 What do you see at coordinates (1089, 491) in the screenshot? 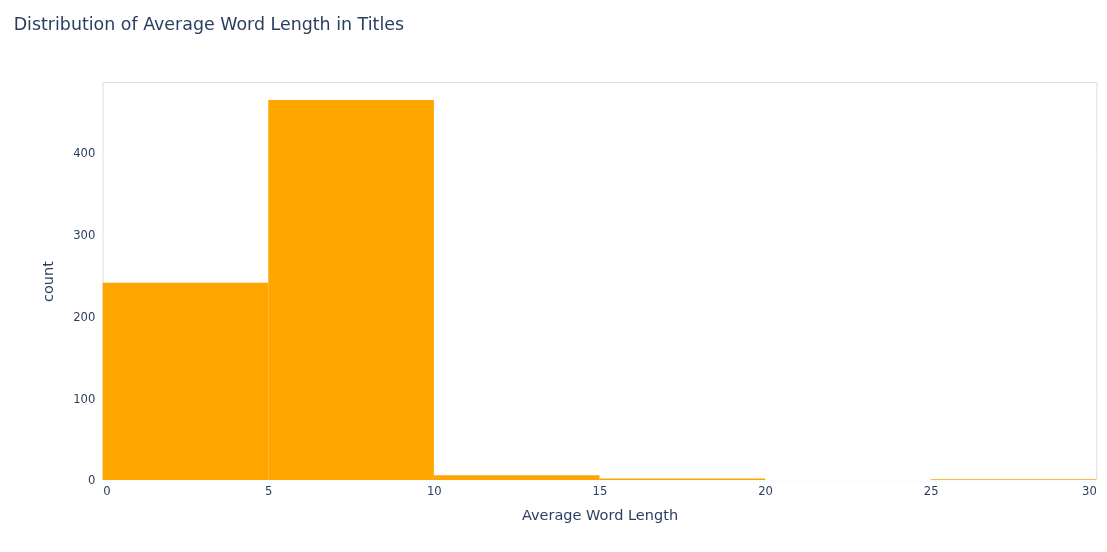
I see `x-tick-label: 30` at bounding box center [1089, 491].